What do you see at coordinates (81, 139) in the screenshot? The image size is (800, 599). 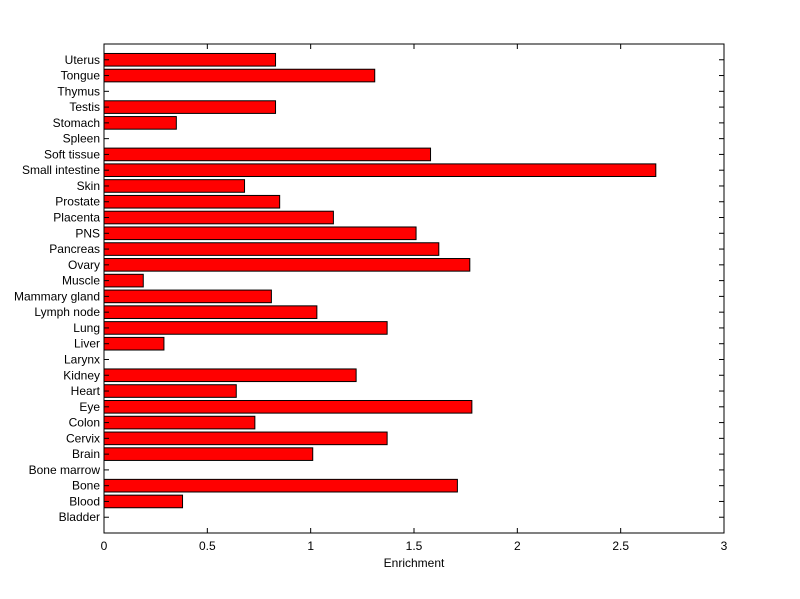 I see `y-tick-label: Spleen` at bounding box center [81, 139].